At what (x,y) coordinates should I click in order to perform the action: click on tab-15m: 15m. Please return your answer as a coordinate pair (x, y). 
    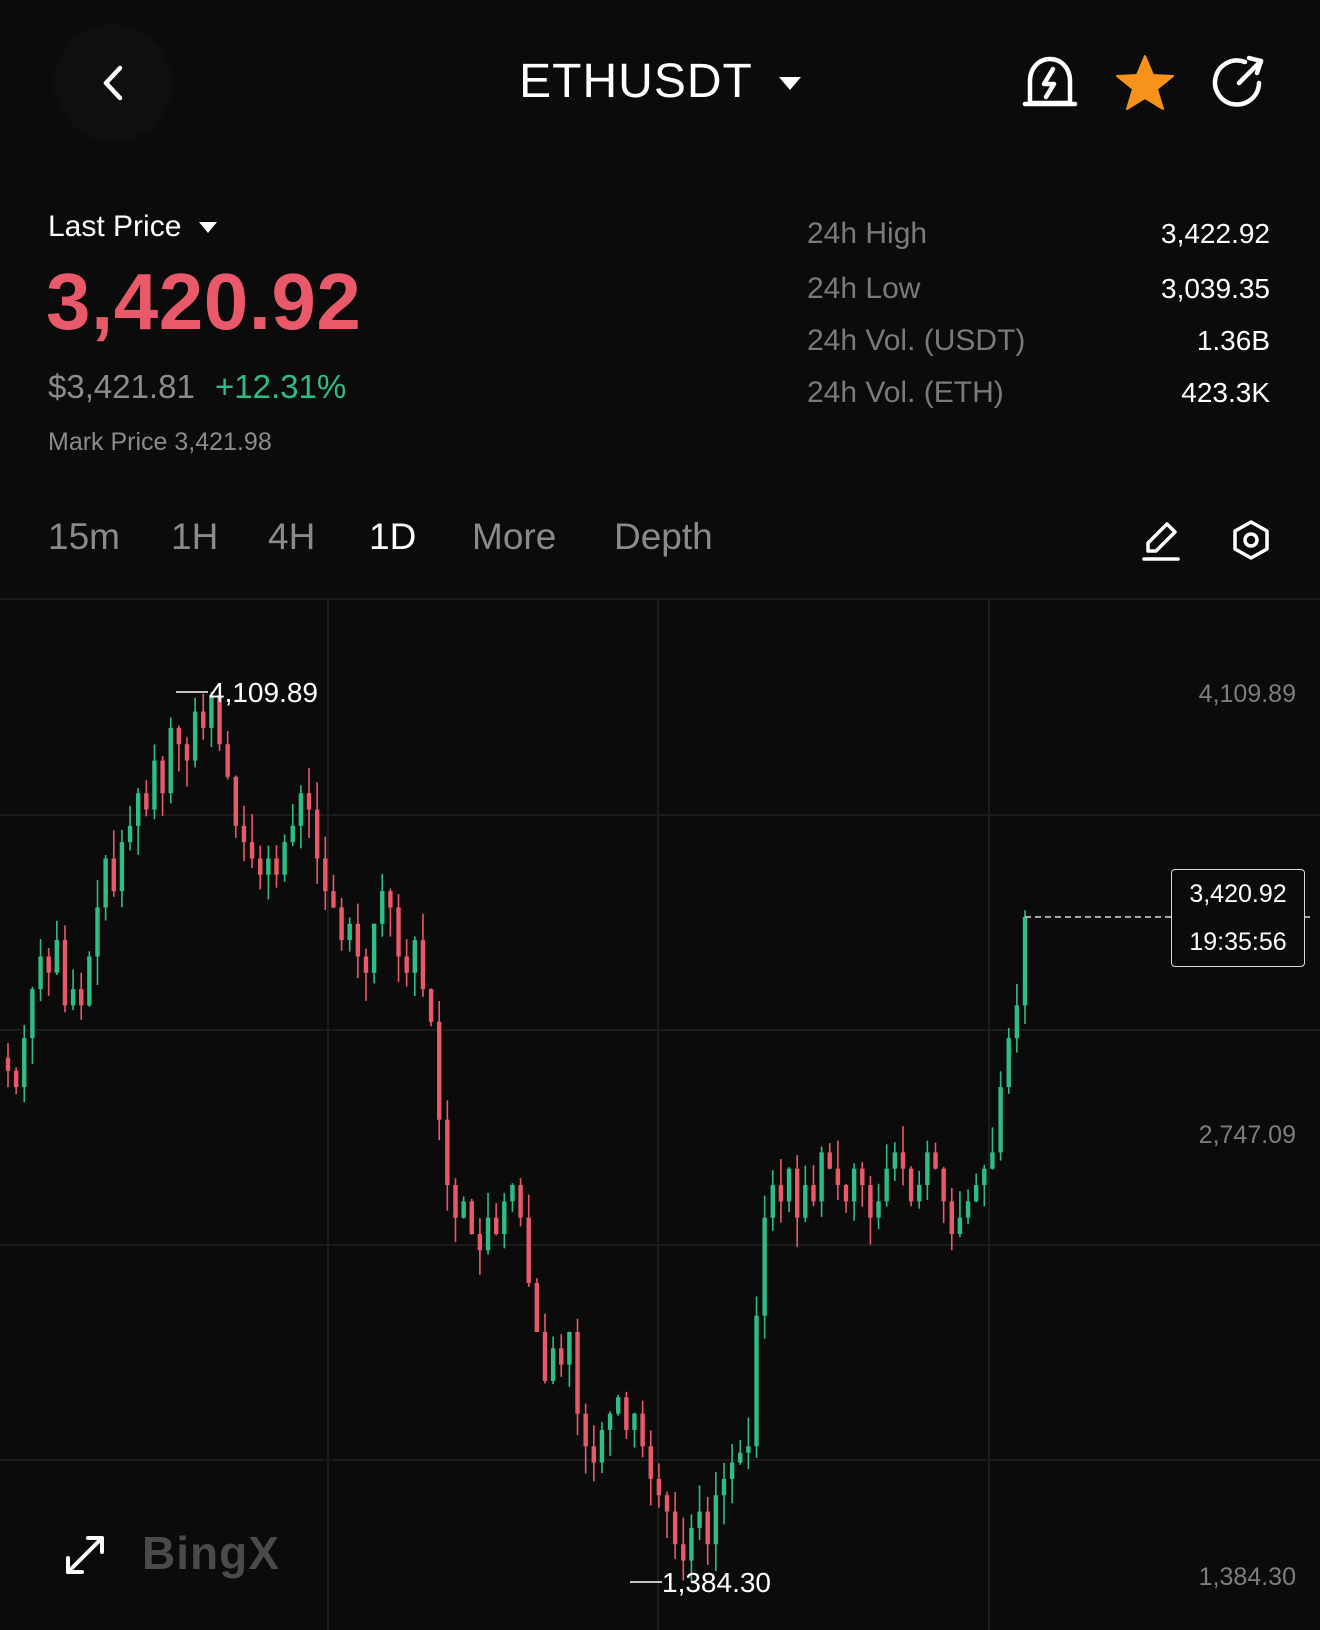
    Looking at the image, I should click on (84, 536).